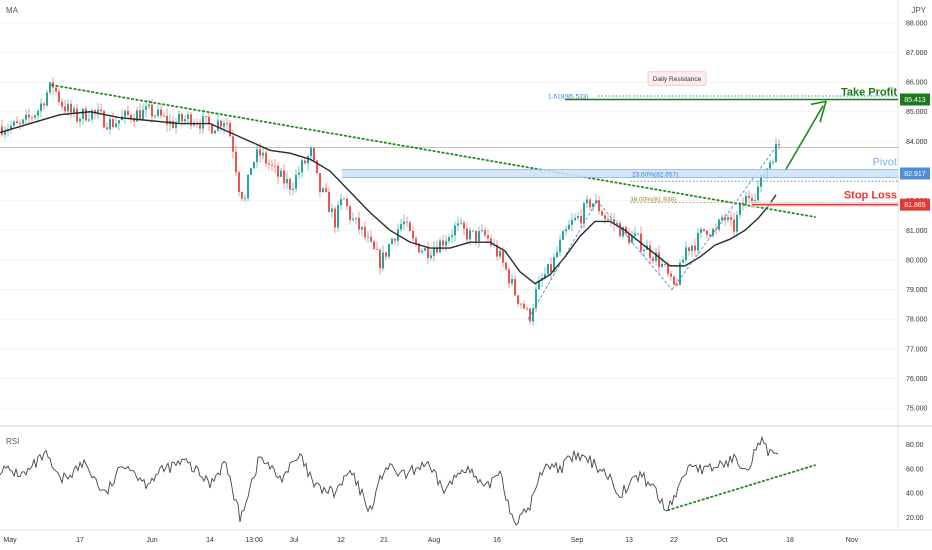  What do you see at coordinates (210, 540) in the screenshot?
I see `time-tick-label: 14` at bounding box center [210, 540].